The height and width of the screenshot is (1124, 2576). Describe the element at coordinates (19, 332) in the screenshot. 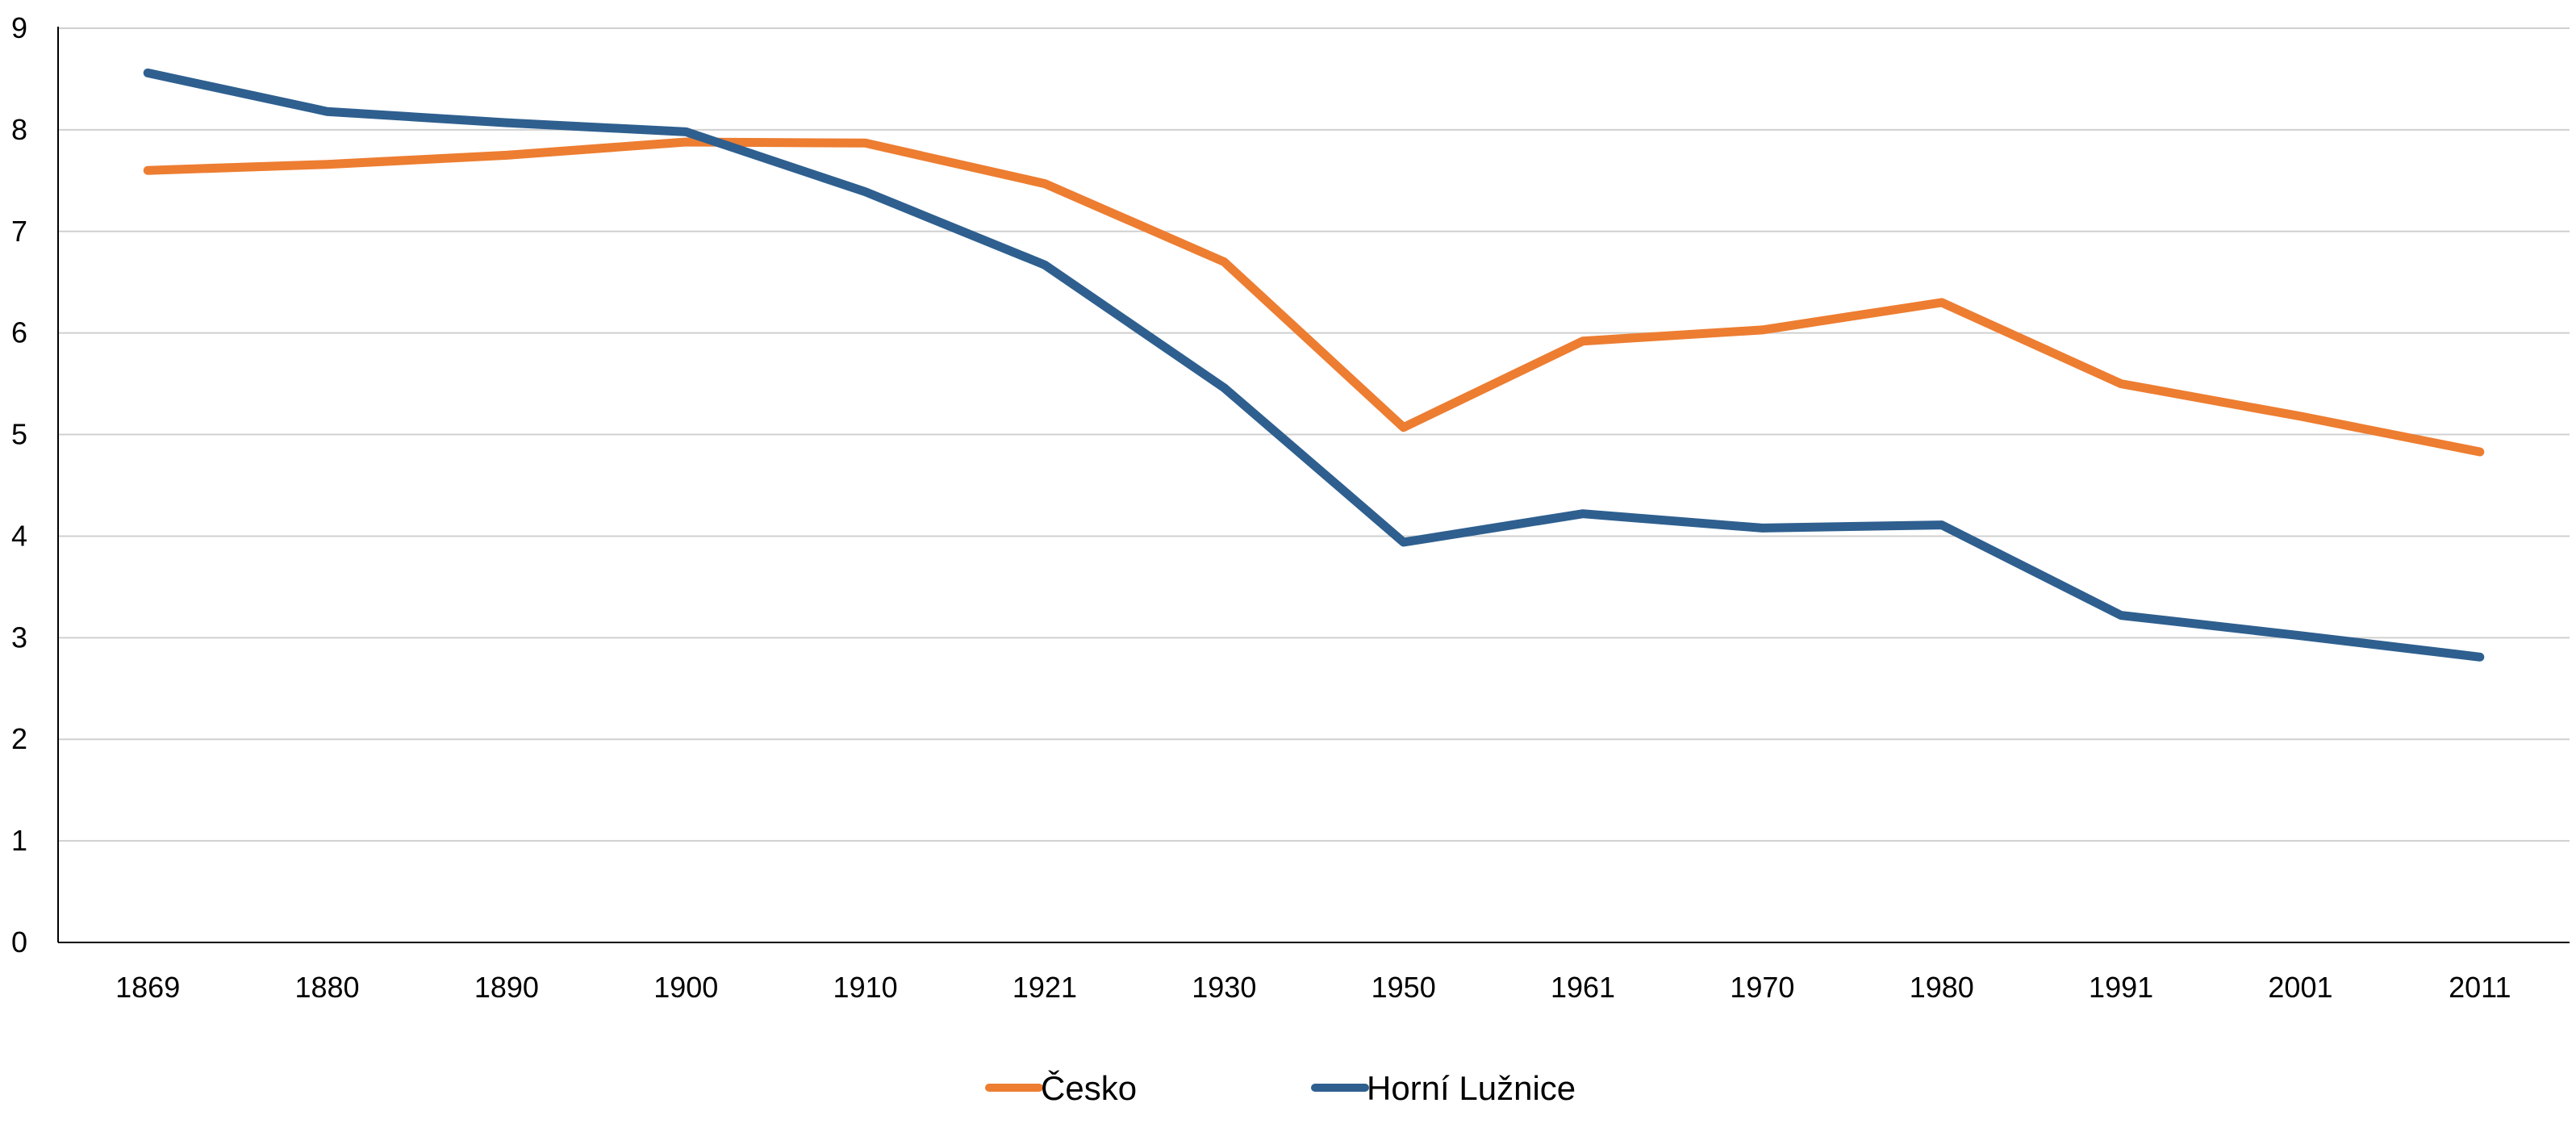

I see `y-tick-label: 6` at that location.